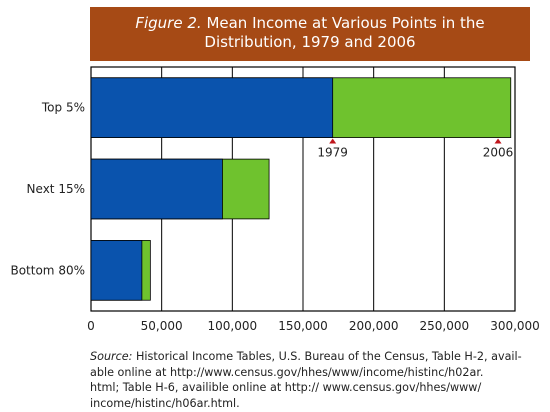  Describe the element at coordinates (332, 153) in the screenshot. I see `marker-label: 1979` at that location.